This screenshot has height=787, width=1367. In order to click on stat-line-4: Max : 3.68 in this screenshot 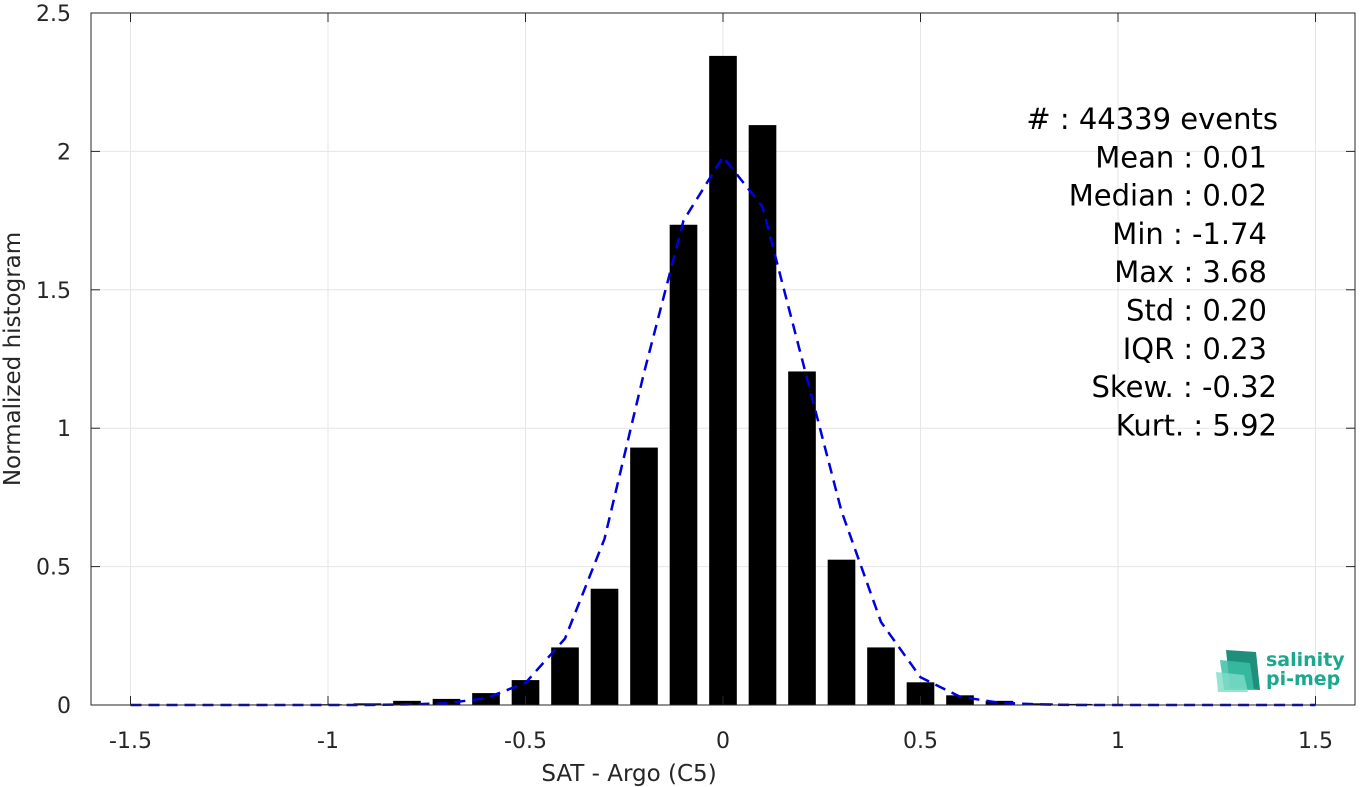, I will do `click(1190, 272)`.